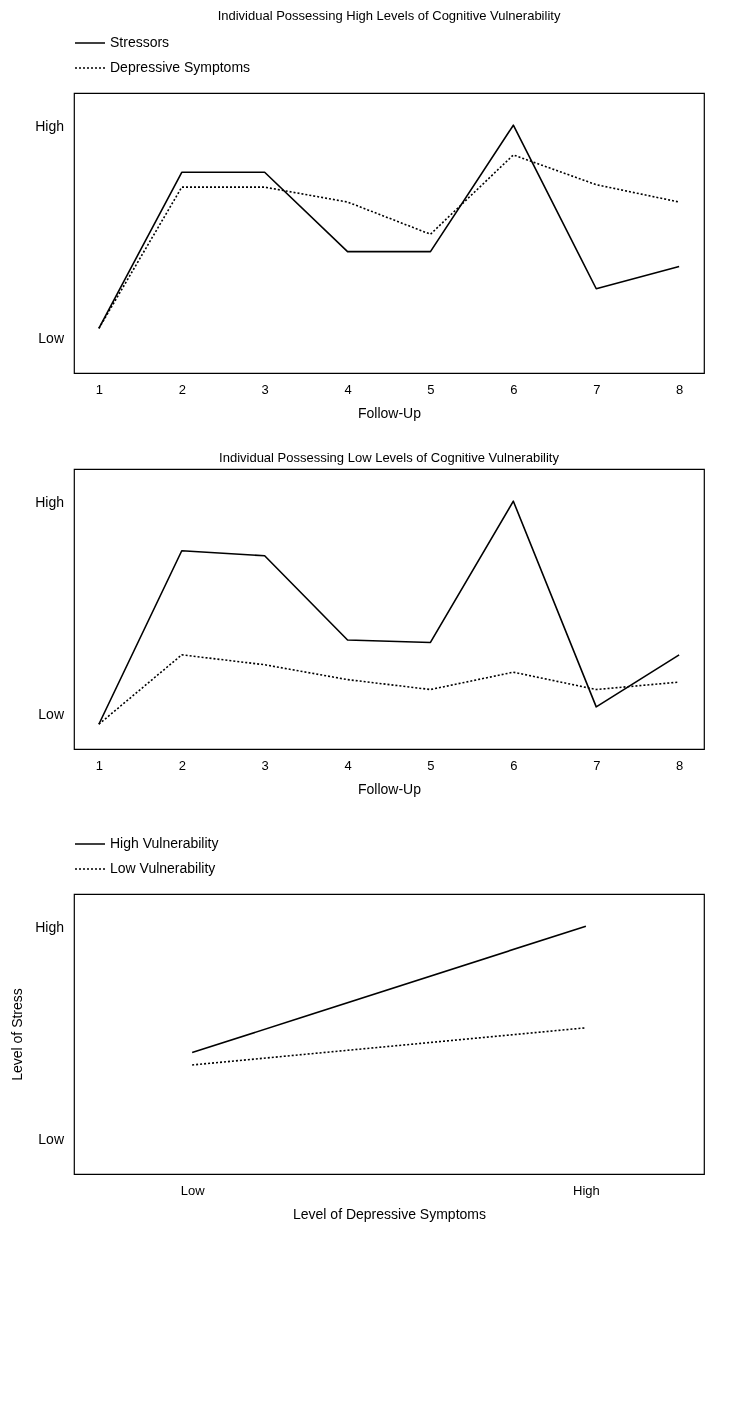 Image resolution: width=736 pixels, height=1420 pixels. Describe the element at coordinates (389, 1213) in the screenshot. I see `x-axis-title: Level of Depressive Symptoms` at that location.